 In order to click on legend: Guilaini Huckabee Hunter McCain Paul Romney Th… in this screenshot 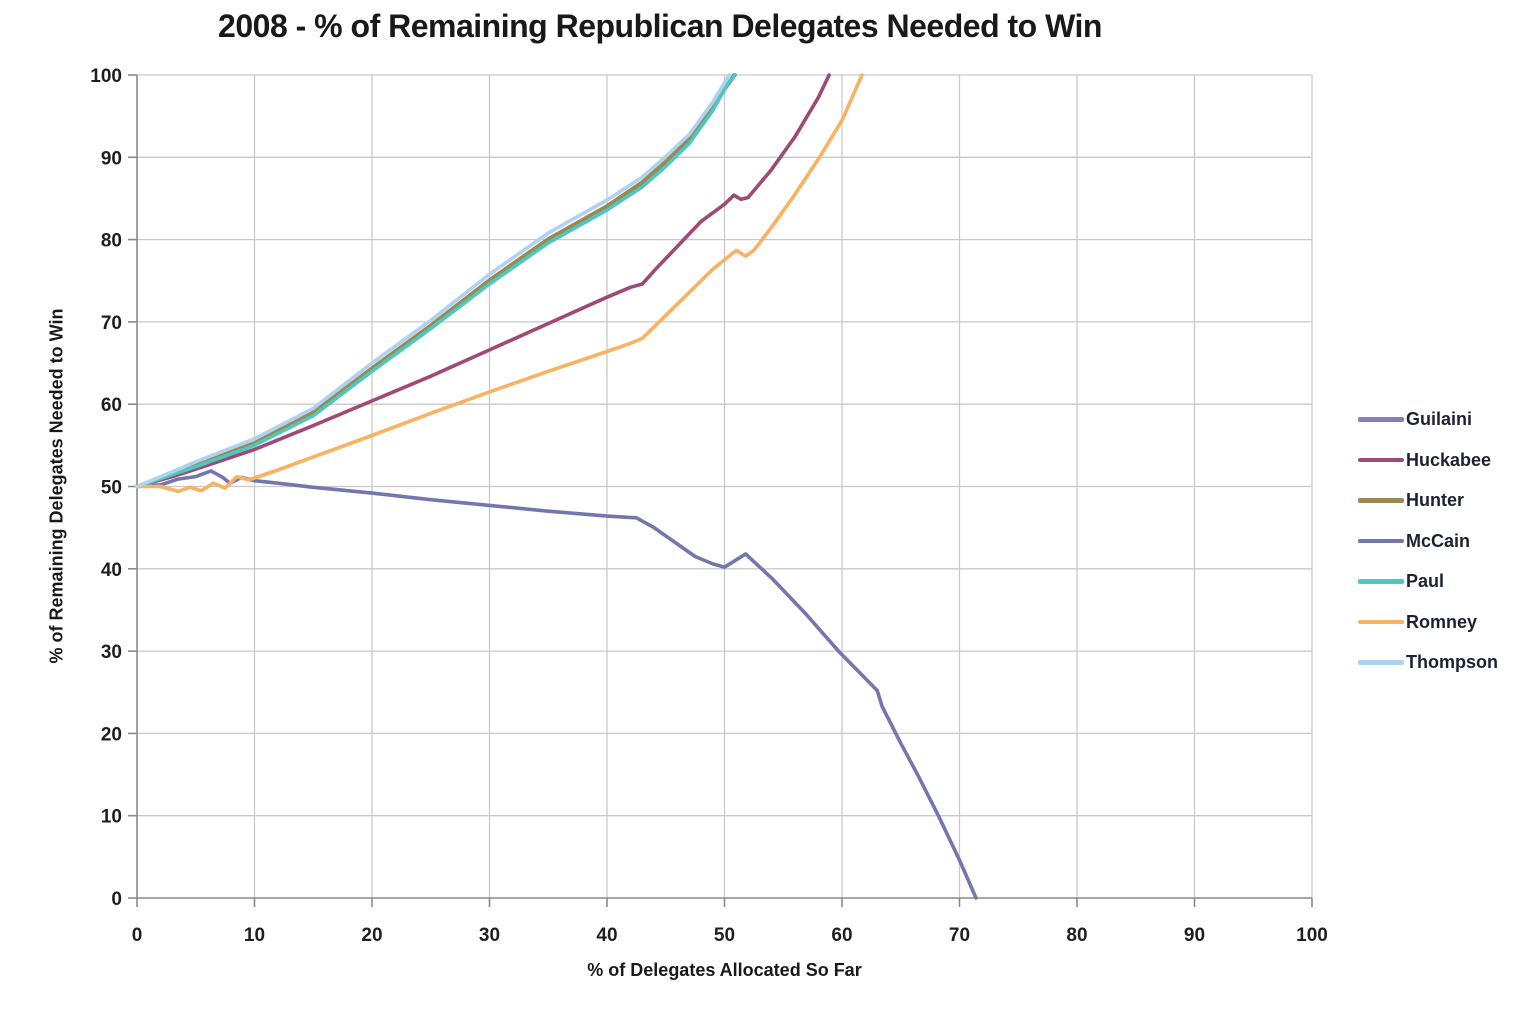, I will do `click(1428, 541)`.